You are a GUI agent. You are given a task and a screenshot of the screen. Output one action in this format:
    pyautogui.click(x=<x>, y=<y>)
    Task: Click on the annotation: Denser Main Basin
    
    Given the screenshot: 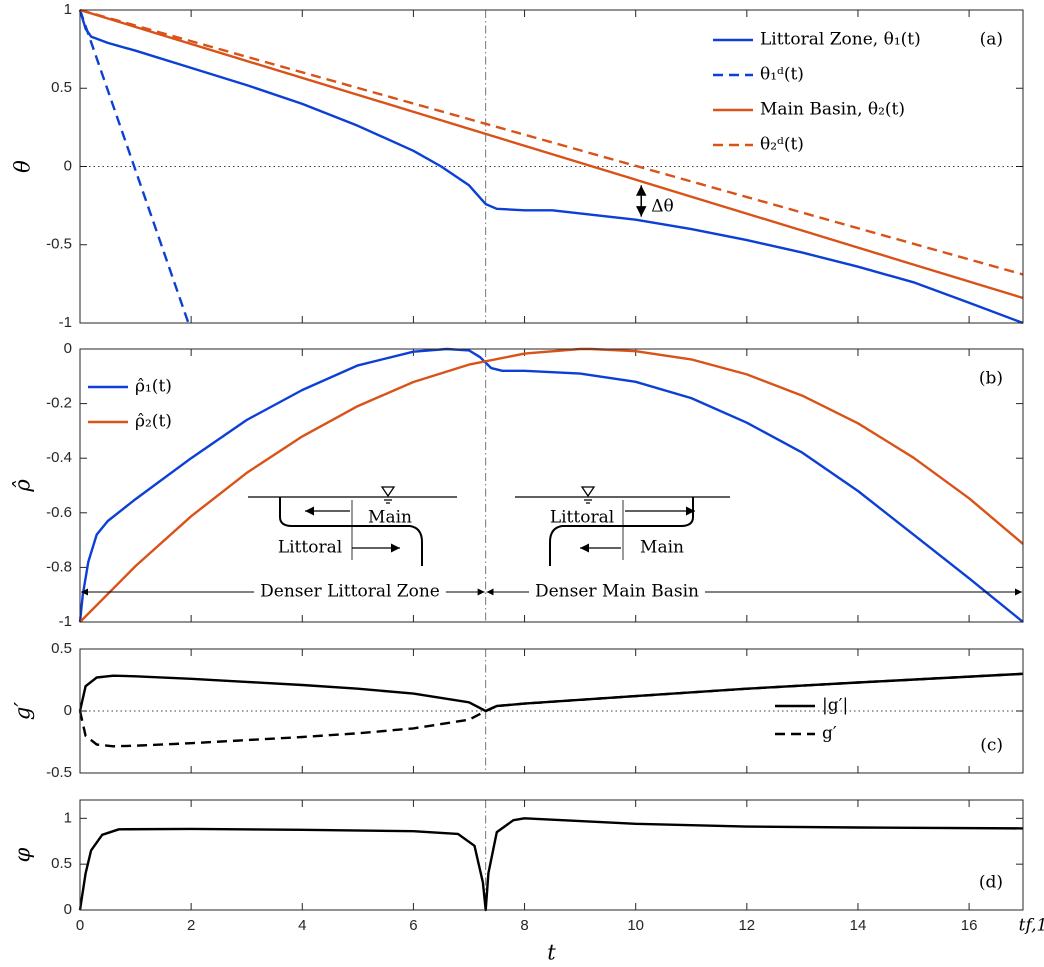 What is the action you would take?
    pyautogui.click(x=617, y=591)
    